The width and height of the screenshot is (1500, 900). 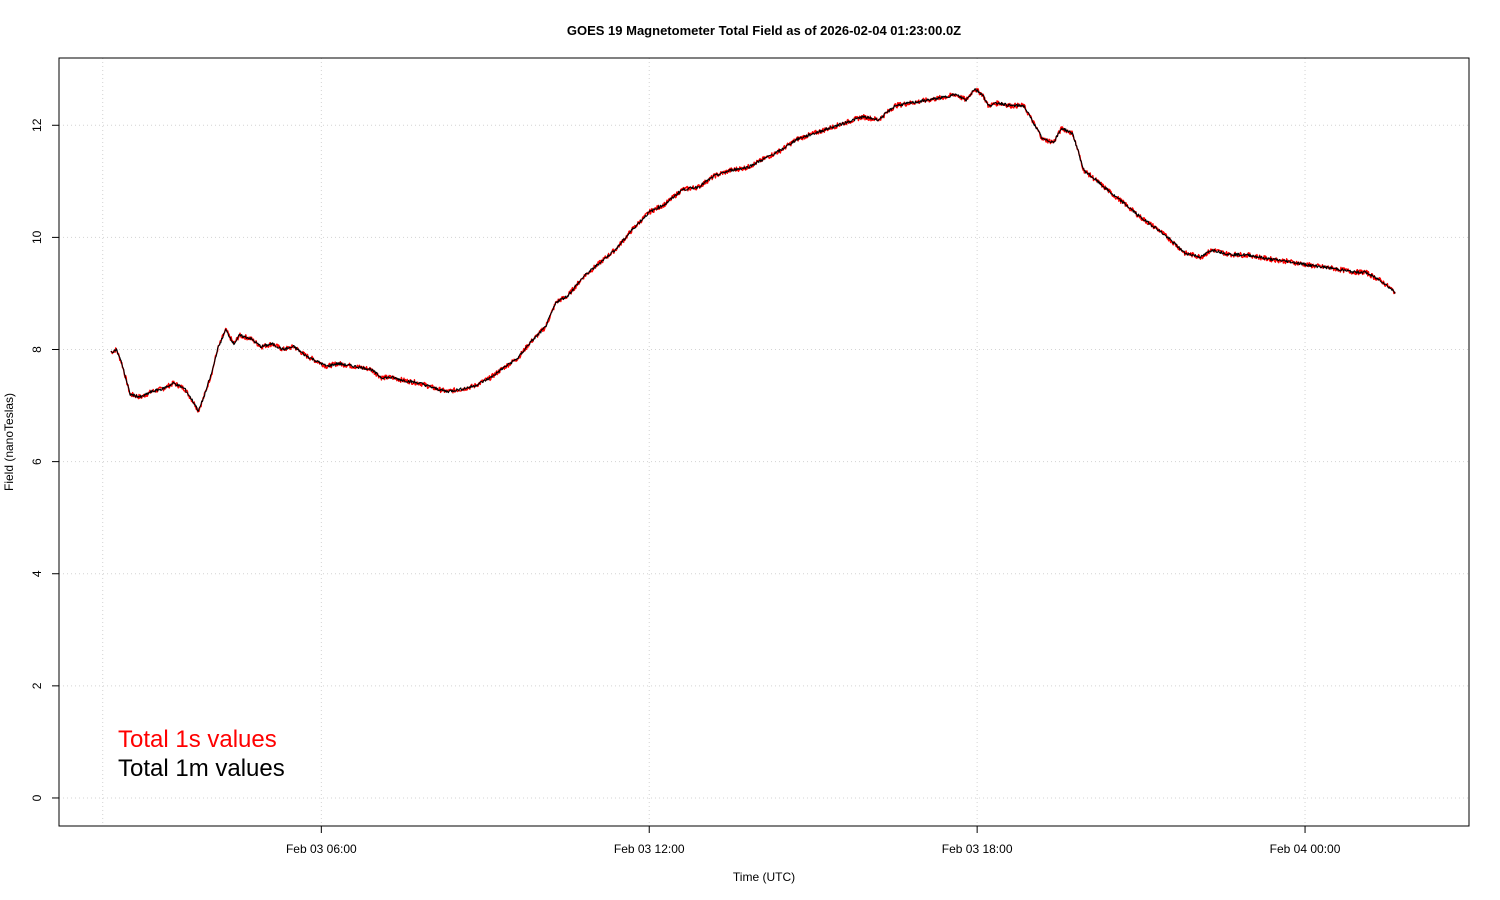 I want to click on x-axis-label: Time (UTC), so click(x=764, y=877).